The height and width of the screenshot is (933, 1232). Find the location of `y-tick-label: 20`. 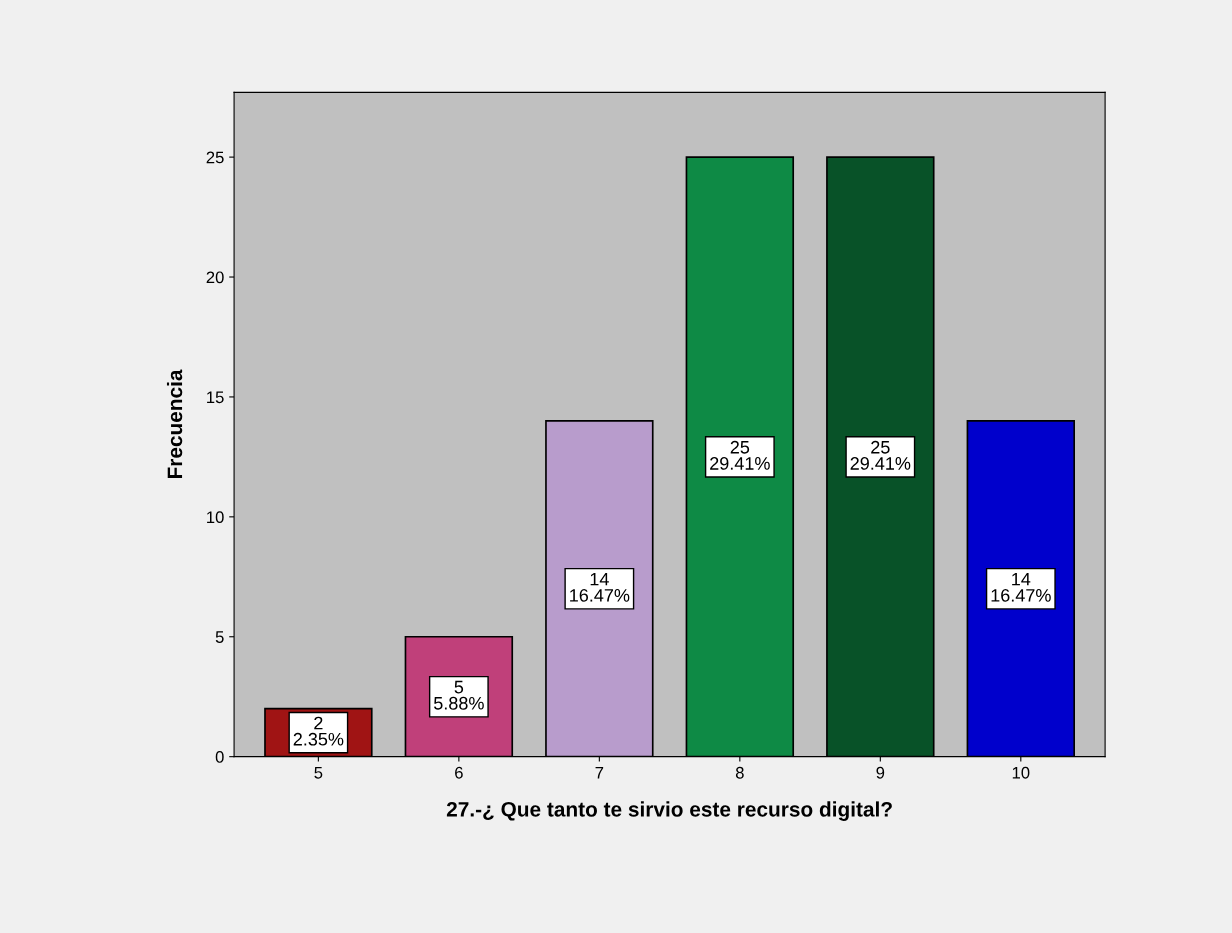

y-tick-label: 20 is located at coordinates (215, 277).